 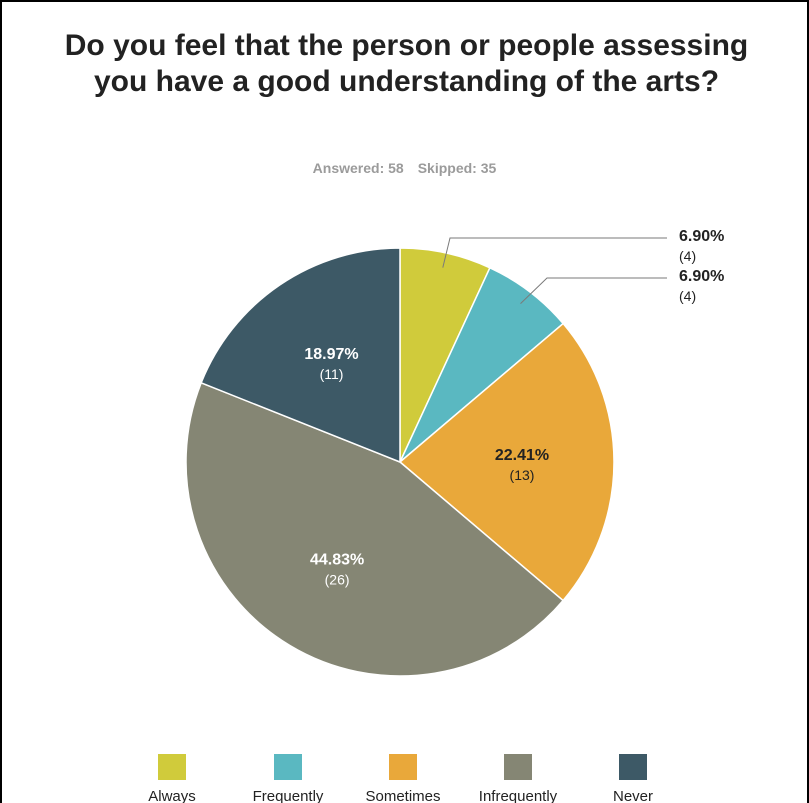 What do you see at coordinates (522, 455) in the screenshot?
I see `data-label-sometimes: 22.41%` at bounding box center [522, 455].